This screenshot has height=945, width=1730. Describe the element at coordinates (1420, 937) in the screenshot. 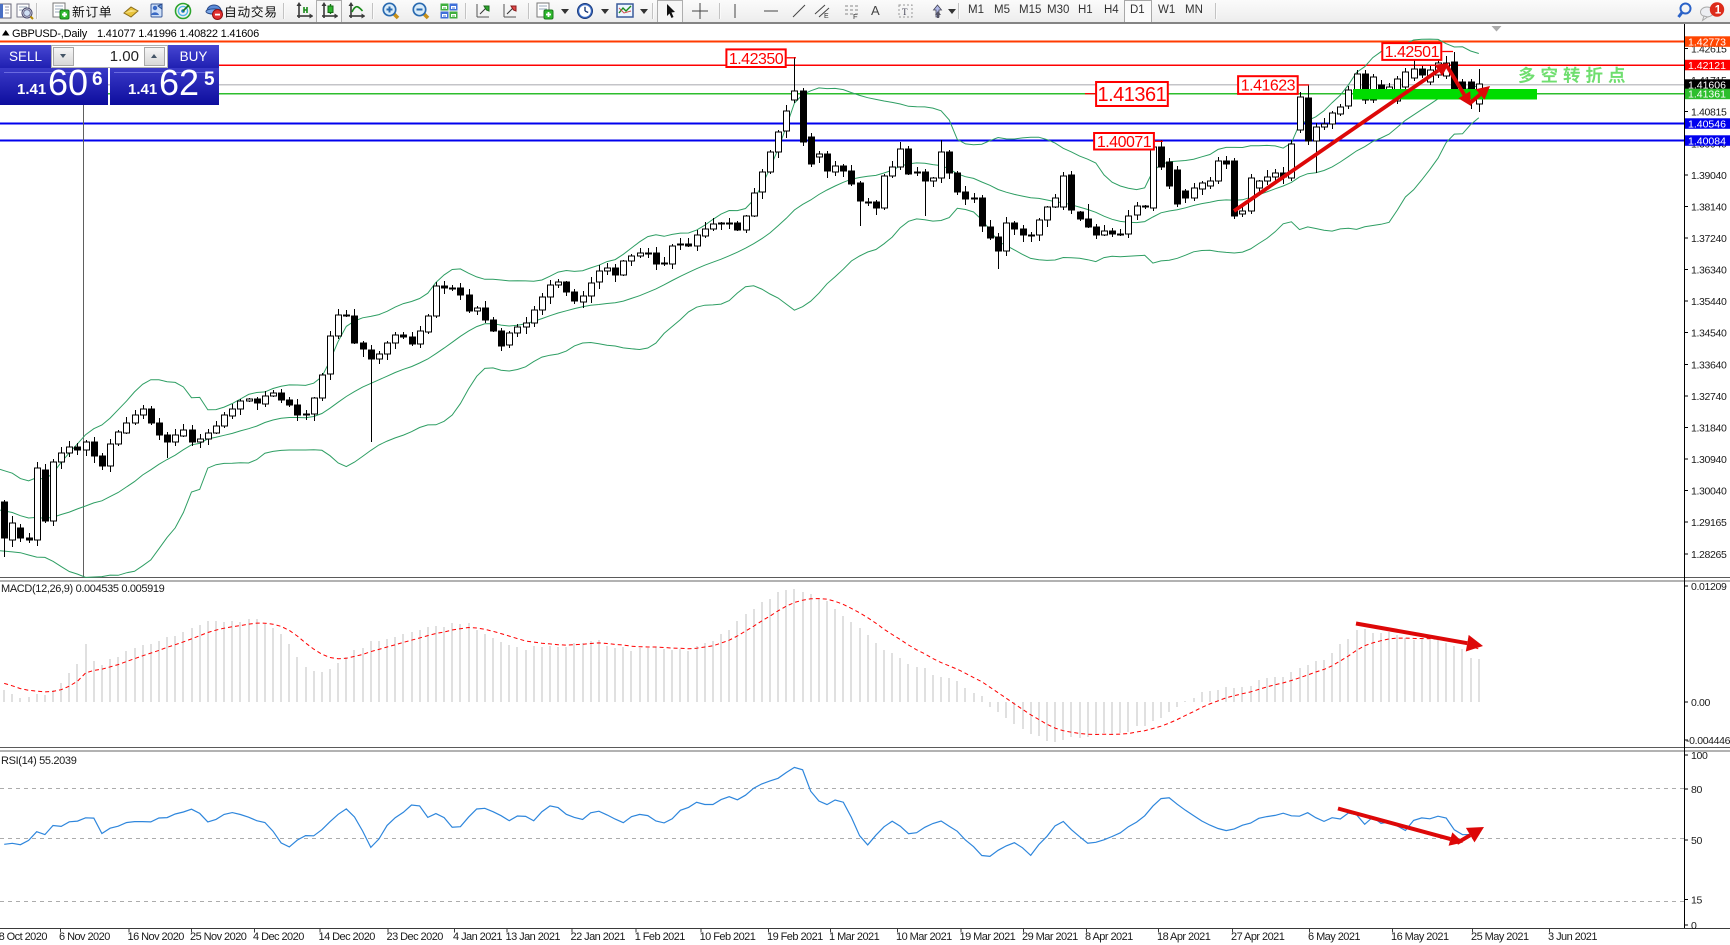

I see `svg-text: 16 May 2021` at that location.